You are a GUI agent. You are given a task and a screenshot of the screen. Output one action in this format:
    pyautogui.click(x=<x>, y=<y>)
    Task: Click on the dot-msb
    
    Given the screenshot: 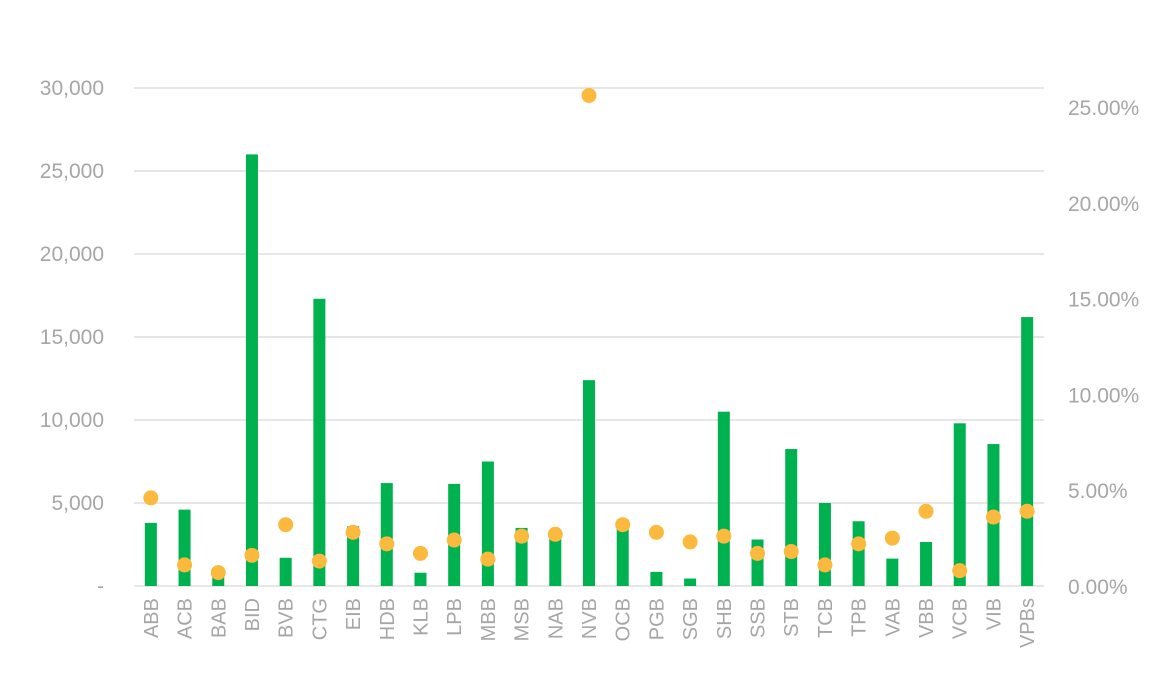 What is the action you would take?
    pyautogui.click(x=522, y=536)
    